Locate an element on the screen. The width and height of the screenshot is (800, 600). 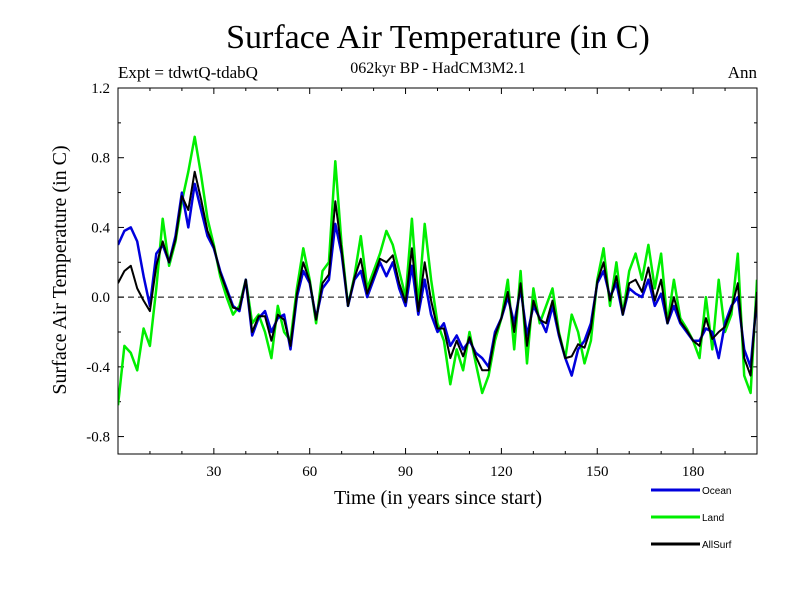
x-tick-label: 120 is located at coordinates (501, 472).